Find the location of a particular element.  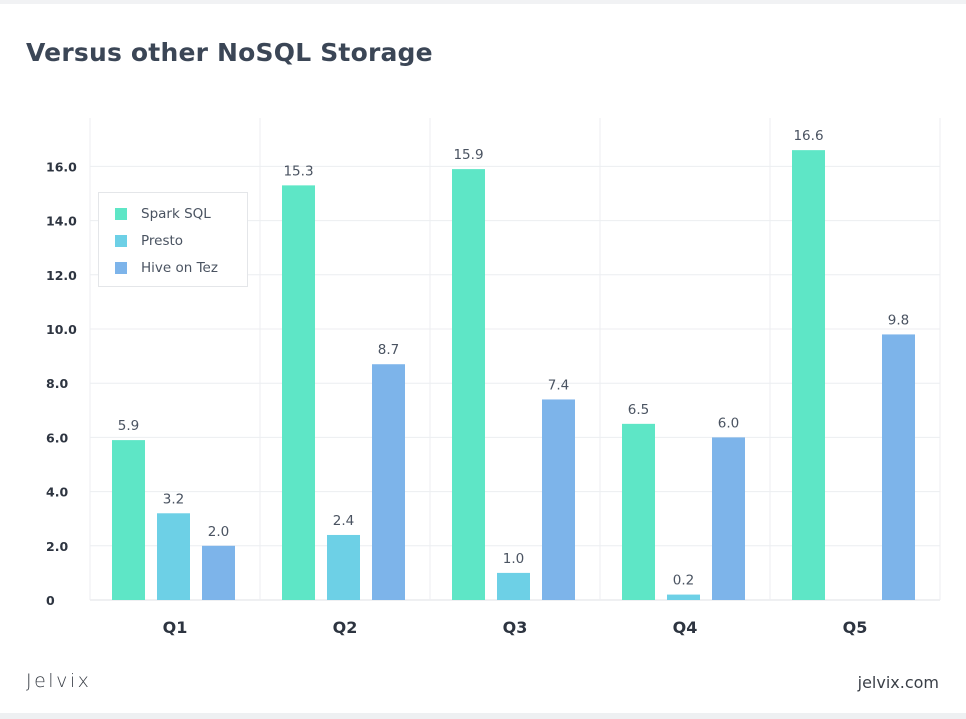

site-link: jelvix.com is located at coordinates (898, 682).